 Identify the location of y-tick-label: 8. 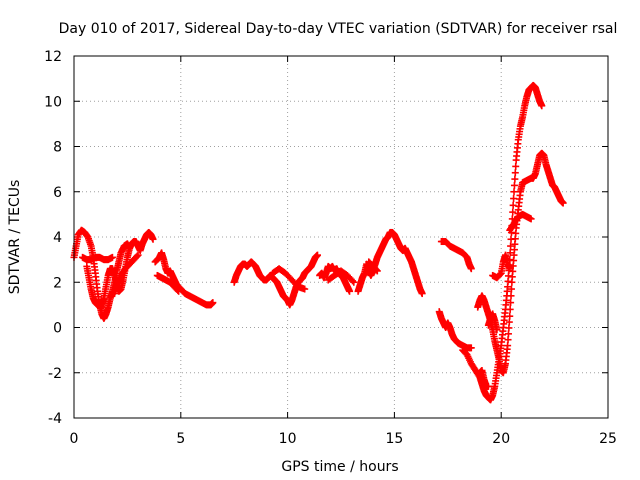
(57, 148).